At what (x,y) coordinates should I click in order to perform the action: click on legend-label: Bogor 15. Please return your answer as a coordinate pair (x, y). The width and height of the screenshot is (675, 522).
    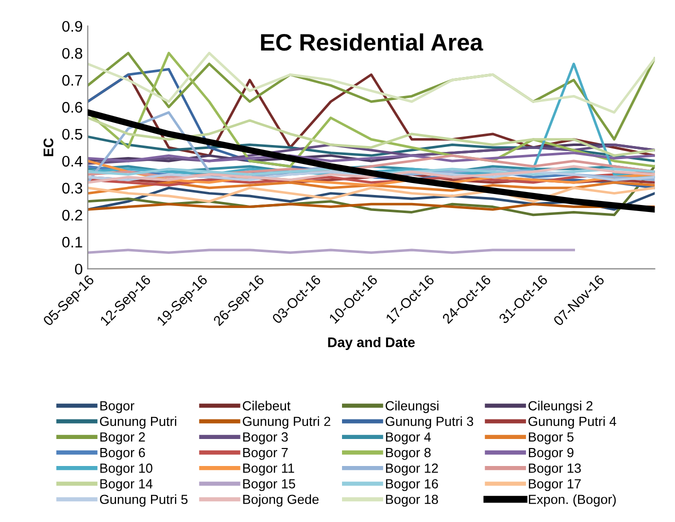
    Looking at the image, I should click on (269, 485).